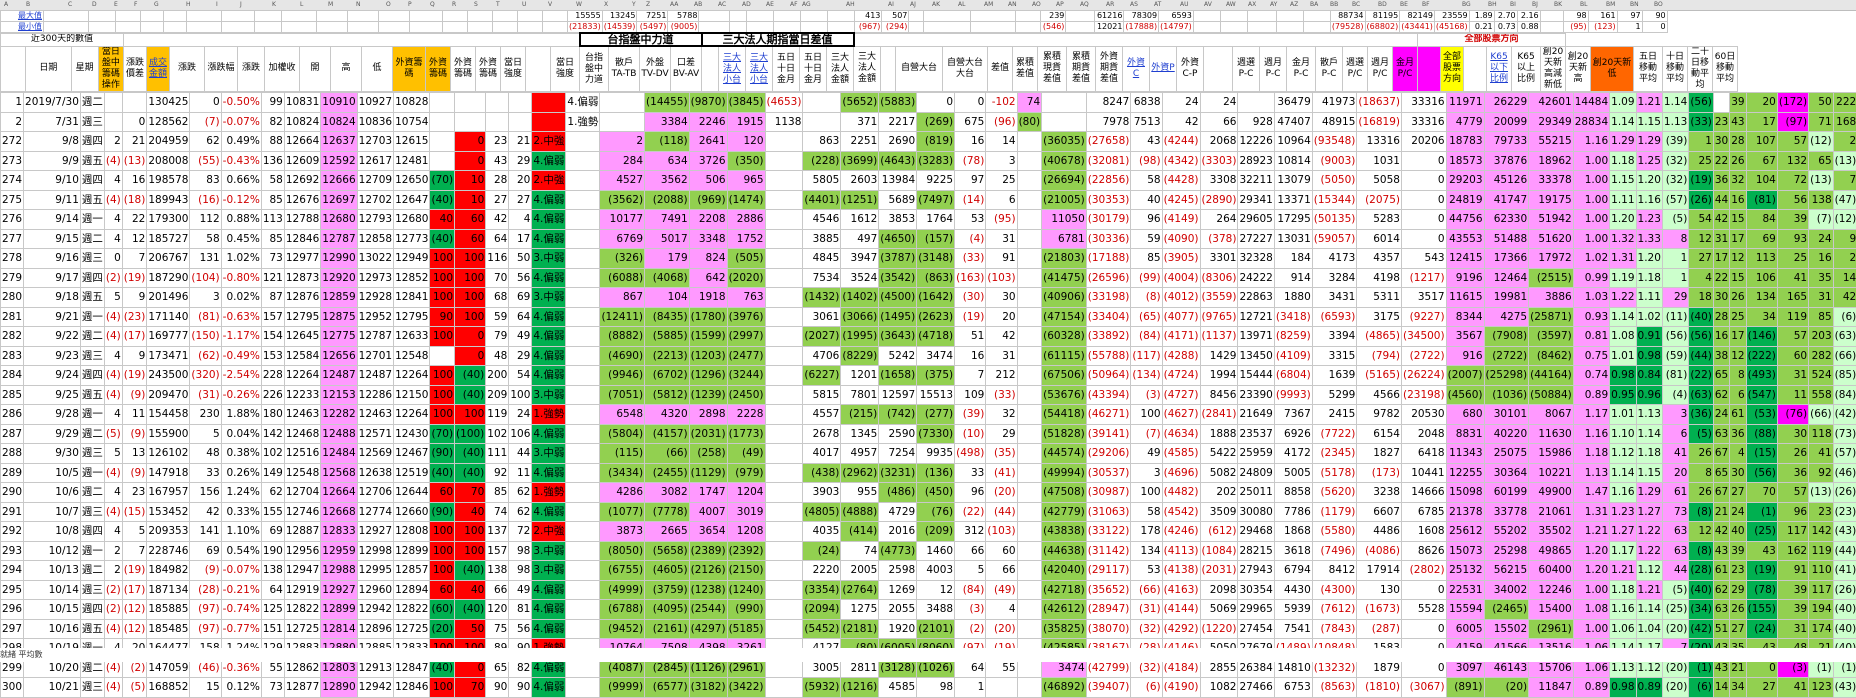 This screenshot has height=698, width=1856. I want to click on cell: 11050, so click(1064, 220).